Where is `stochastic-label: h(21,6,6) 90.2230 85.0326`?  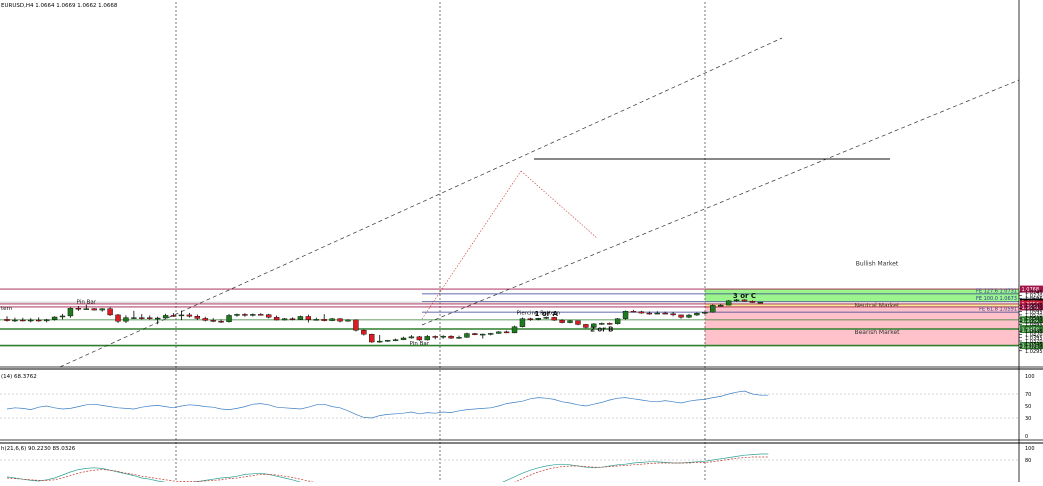
stochastic-label: h(21,6,6) 90.2230 85.0326 is located at coordinates (38, 449).